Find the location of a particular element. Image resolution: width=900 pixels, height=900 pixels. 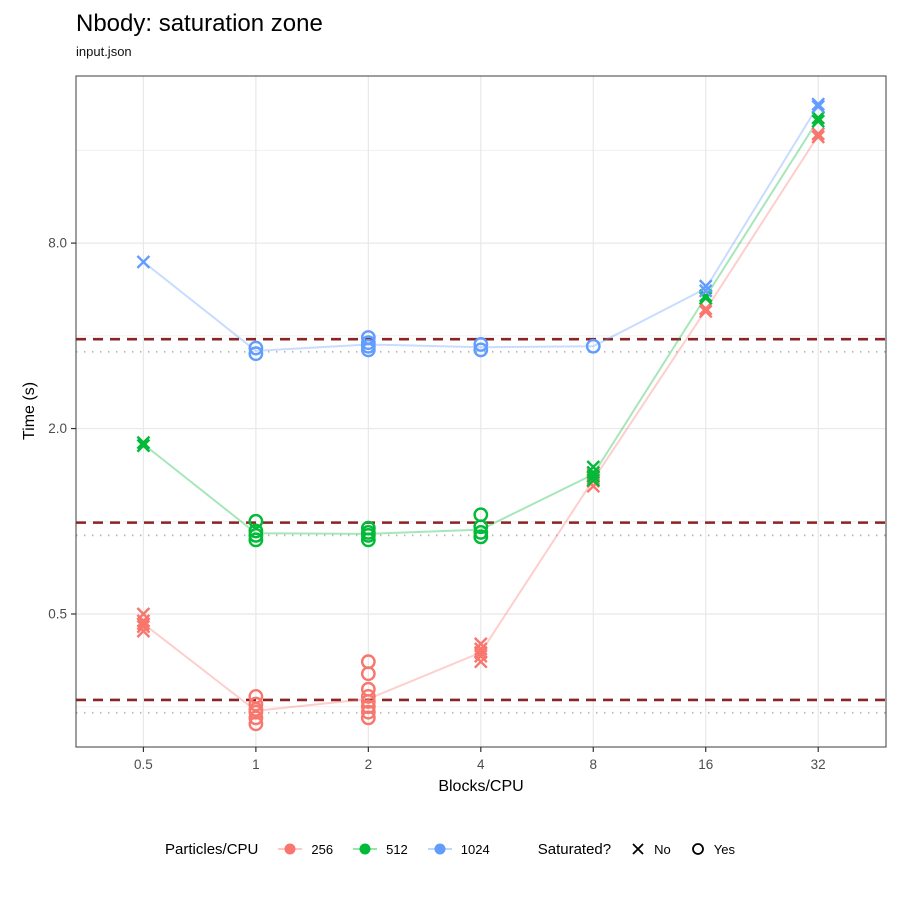

legend-label-1024: 1024 is located at coordinates (475, 849).